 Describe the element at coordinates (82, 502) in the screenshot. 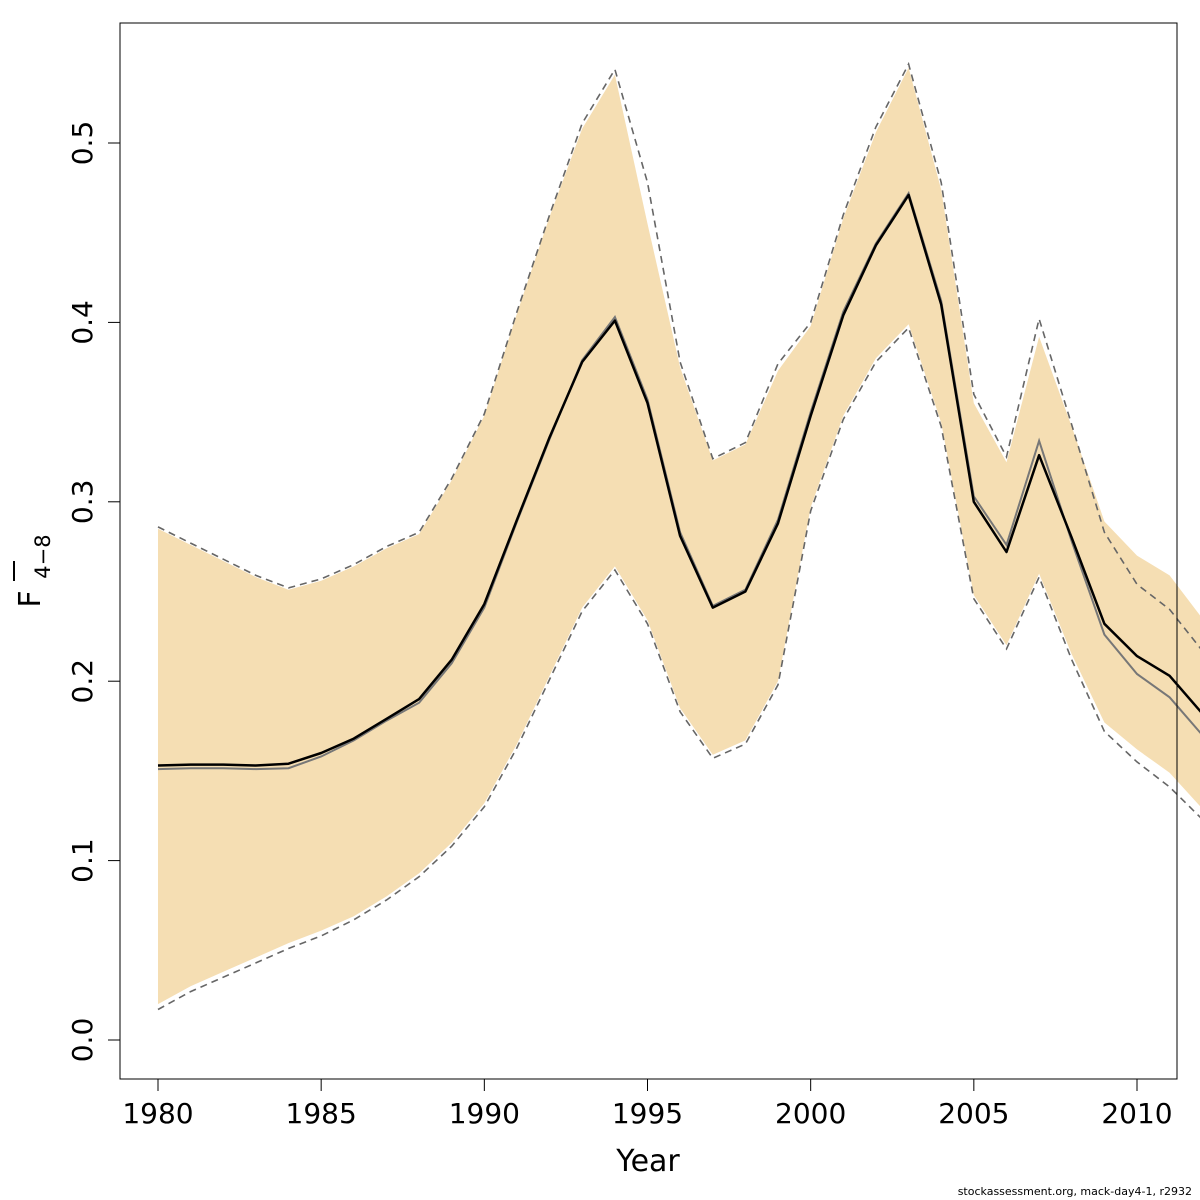

I see `y-tick-label: 0.3` at that location.